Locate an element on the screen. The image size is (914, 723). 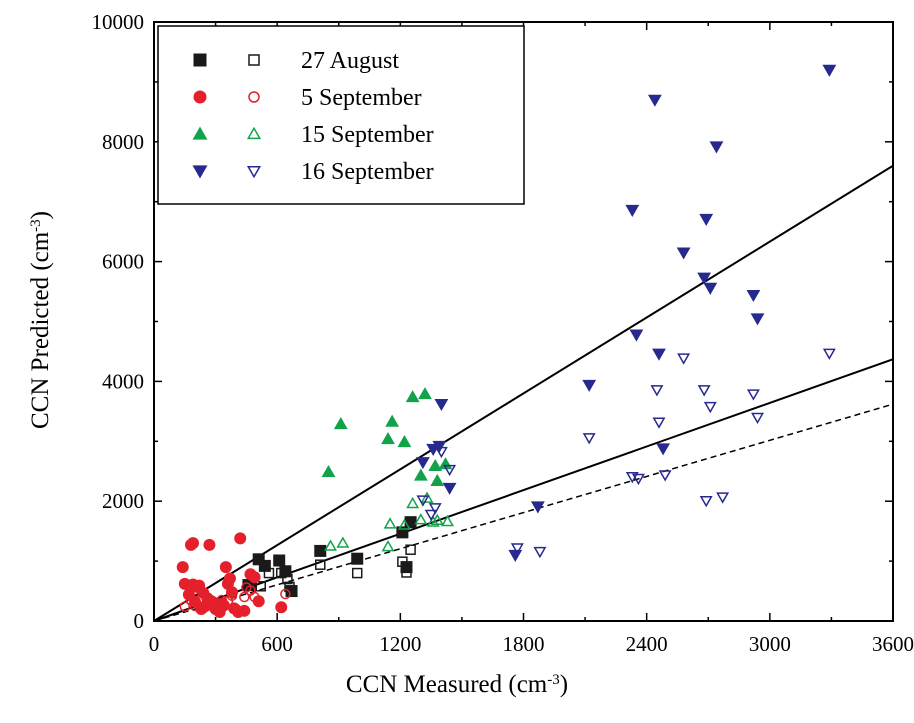
legend-label: 16 September is located at coordinates (367, 172).